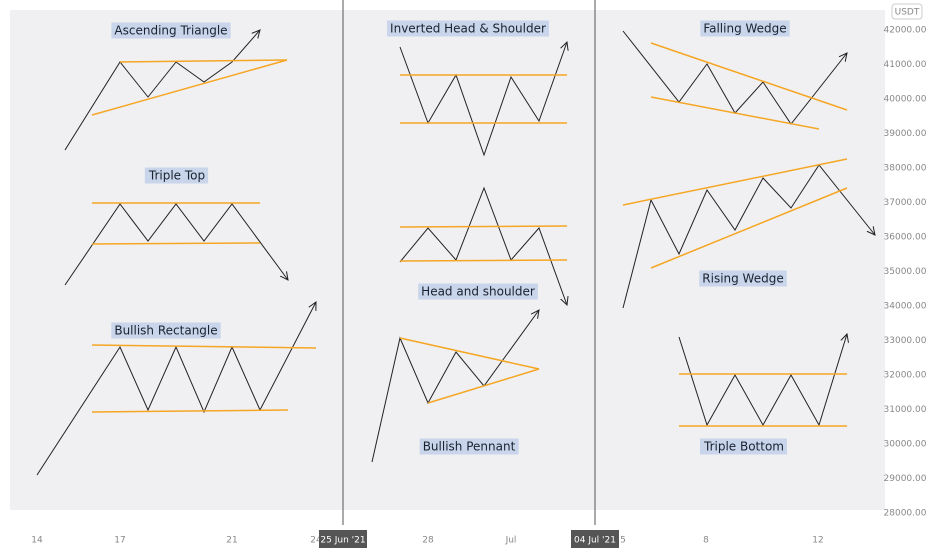 Image resolution: width=932 pixels, height=554 pixels. I want to click on crosshair-label: 25 Jun '21, so click(342, 541).